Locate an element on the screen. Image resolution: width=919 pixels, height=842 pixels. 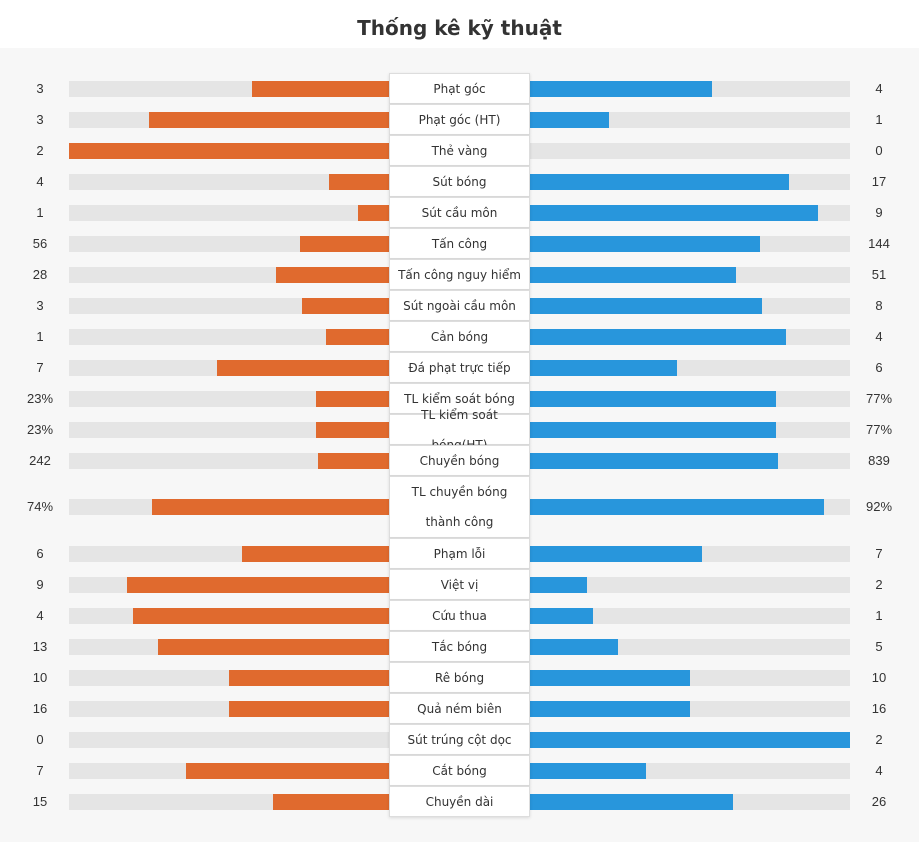
stat-label: Phạm lỗi is located at coordinates (459, 553).